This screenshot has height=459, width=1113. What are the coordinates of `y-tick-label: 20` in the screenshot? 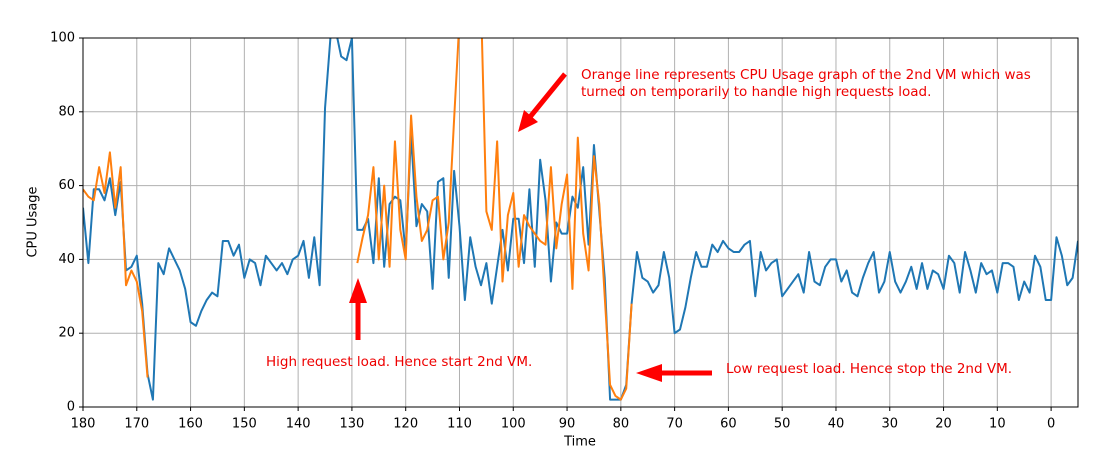 It's located at (66, 333).